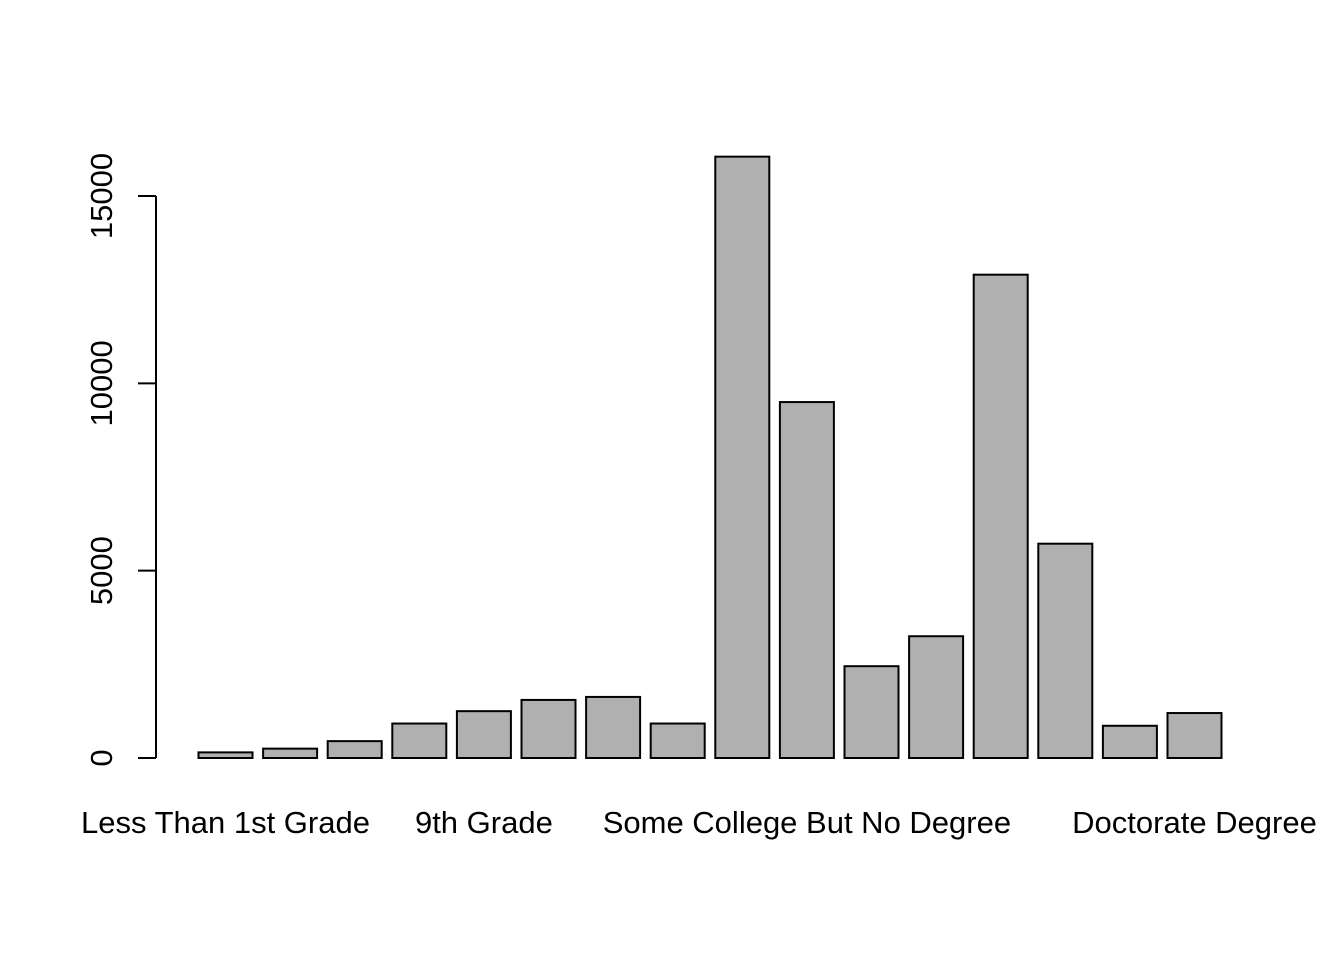  Describe the element at coordinates (807, 822) in the screenshot. I see `x-category-label: Some College But No Degree` at that location.